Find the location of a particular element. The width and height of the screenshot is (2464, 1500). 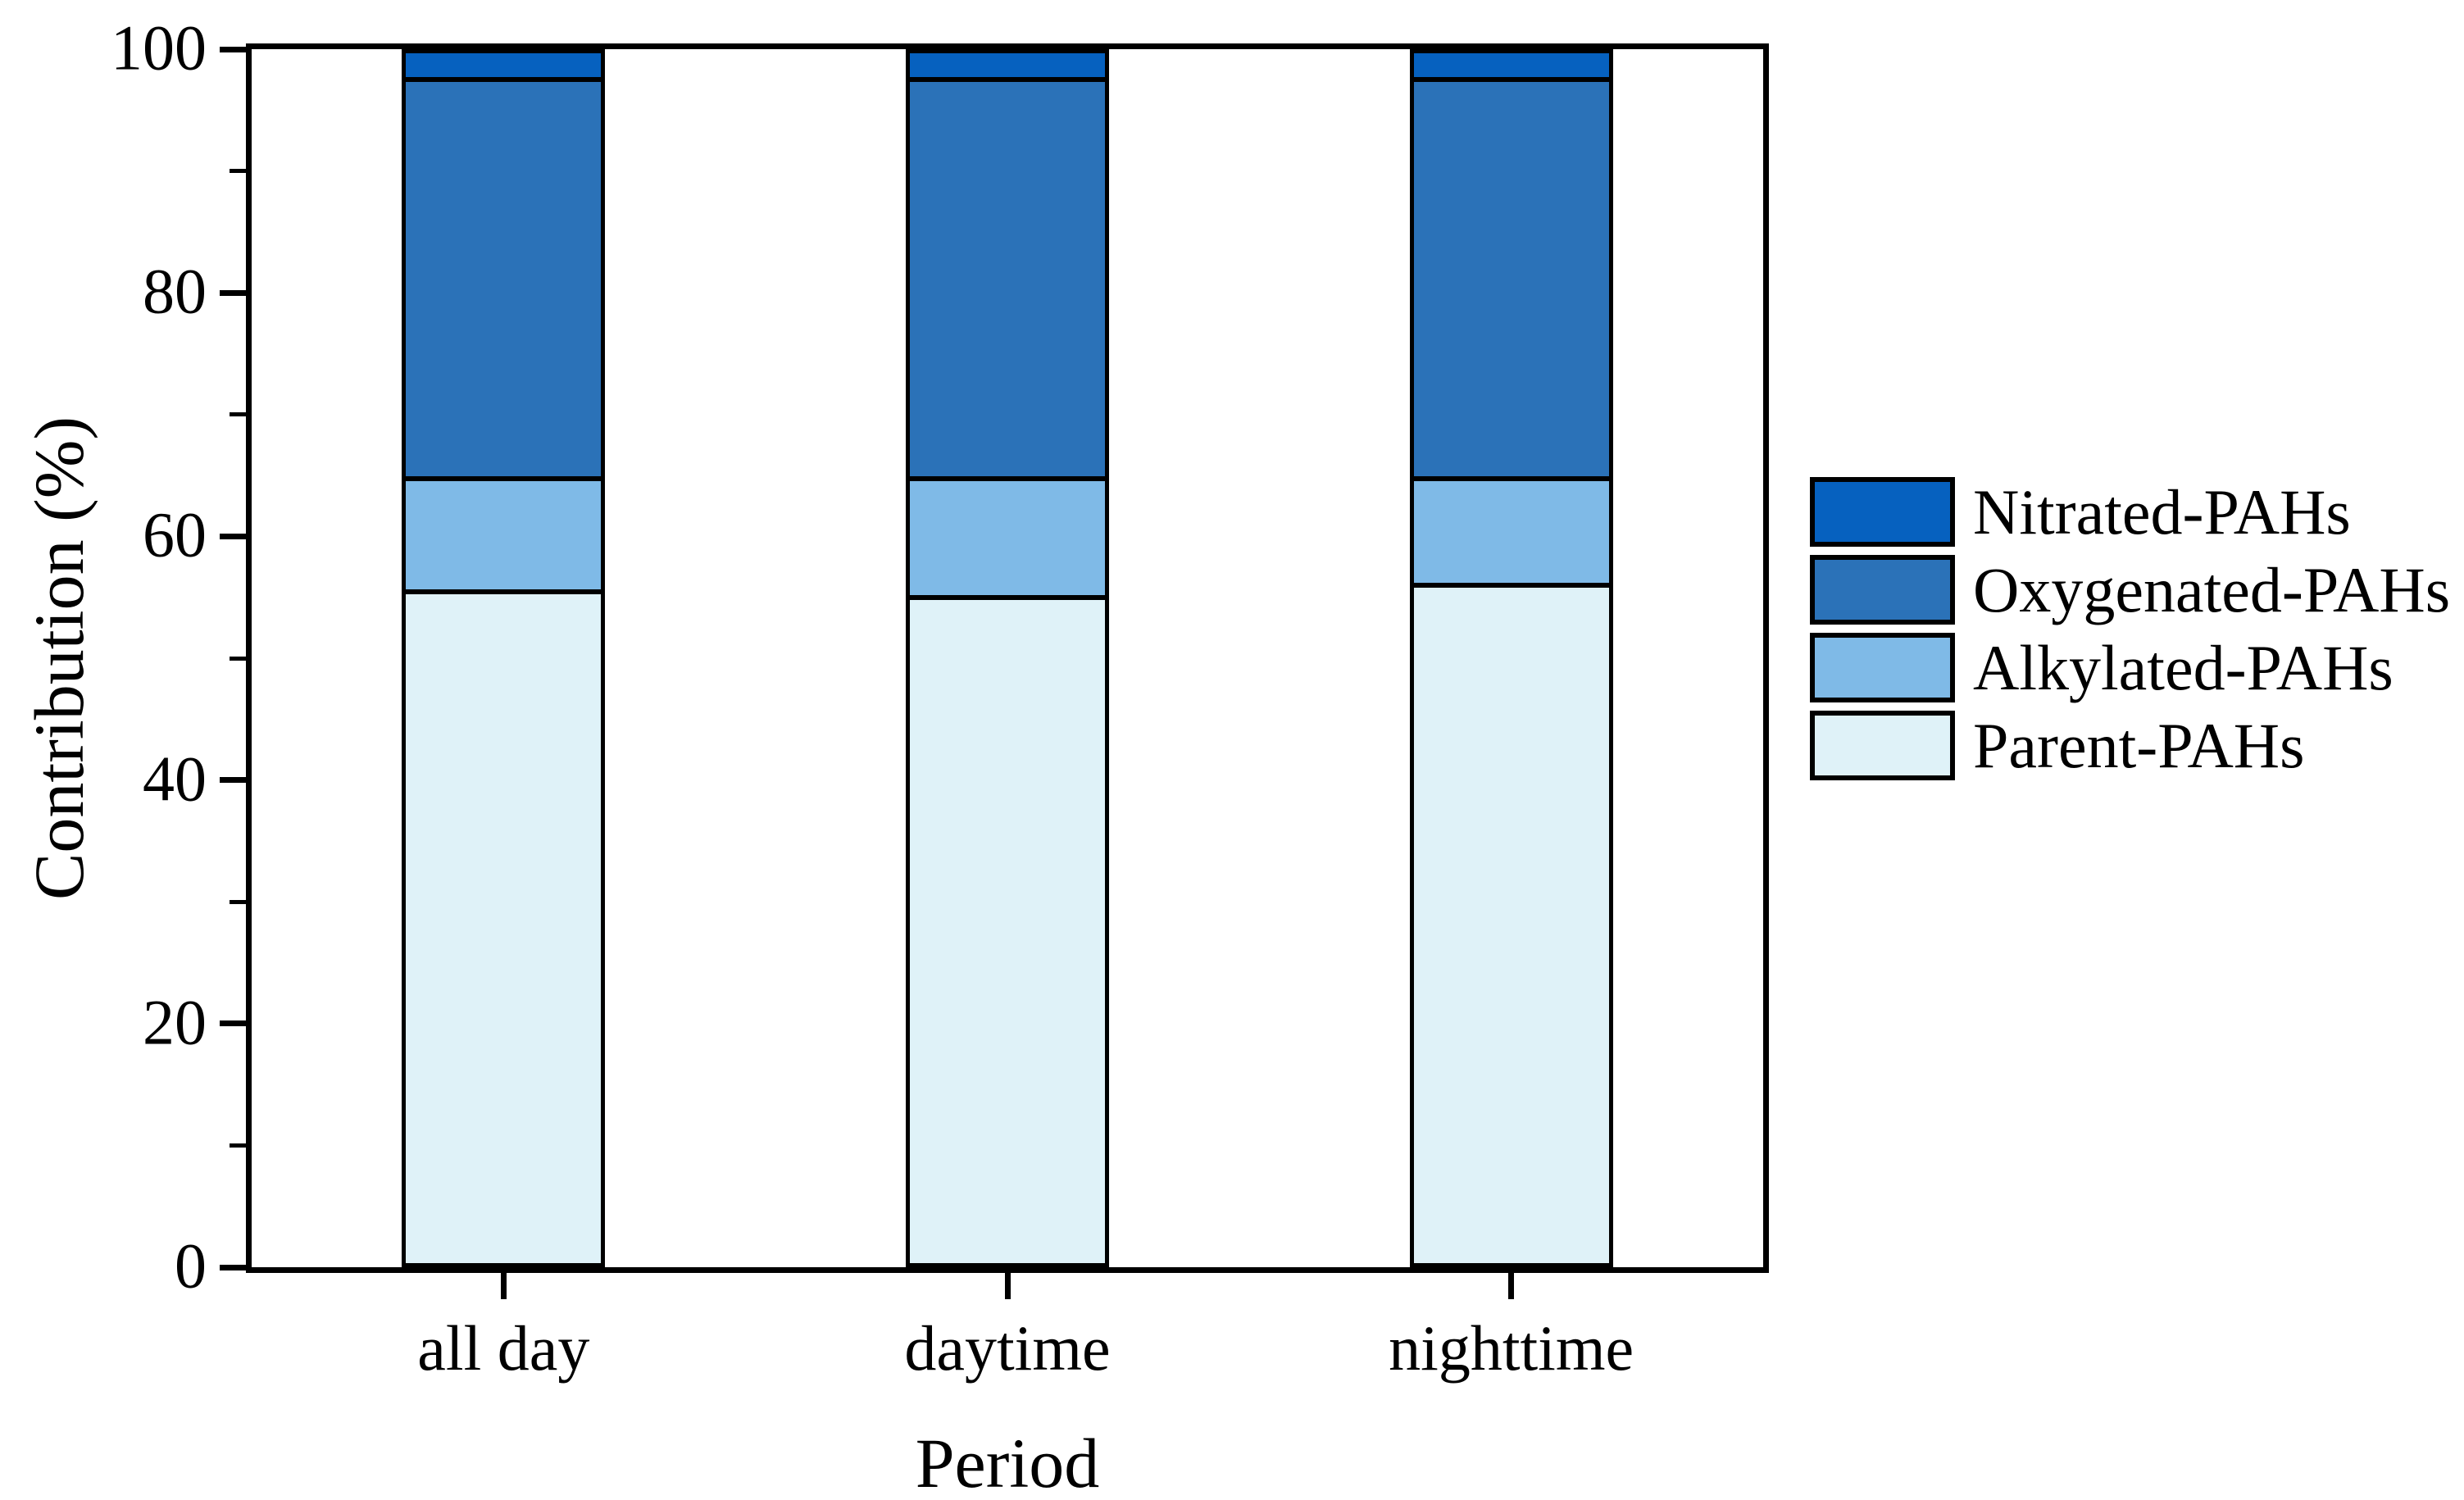

legend-label: Alkylated-PAHs is located at coordinates (2183, 667).